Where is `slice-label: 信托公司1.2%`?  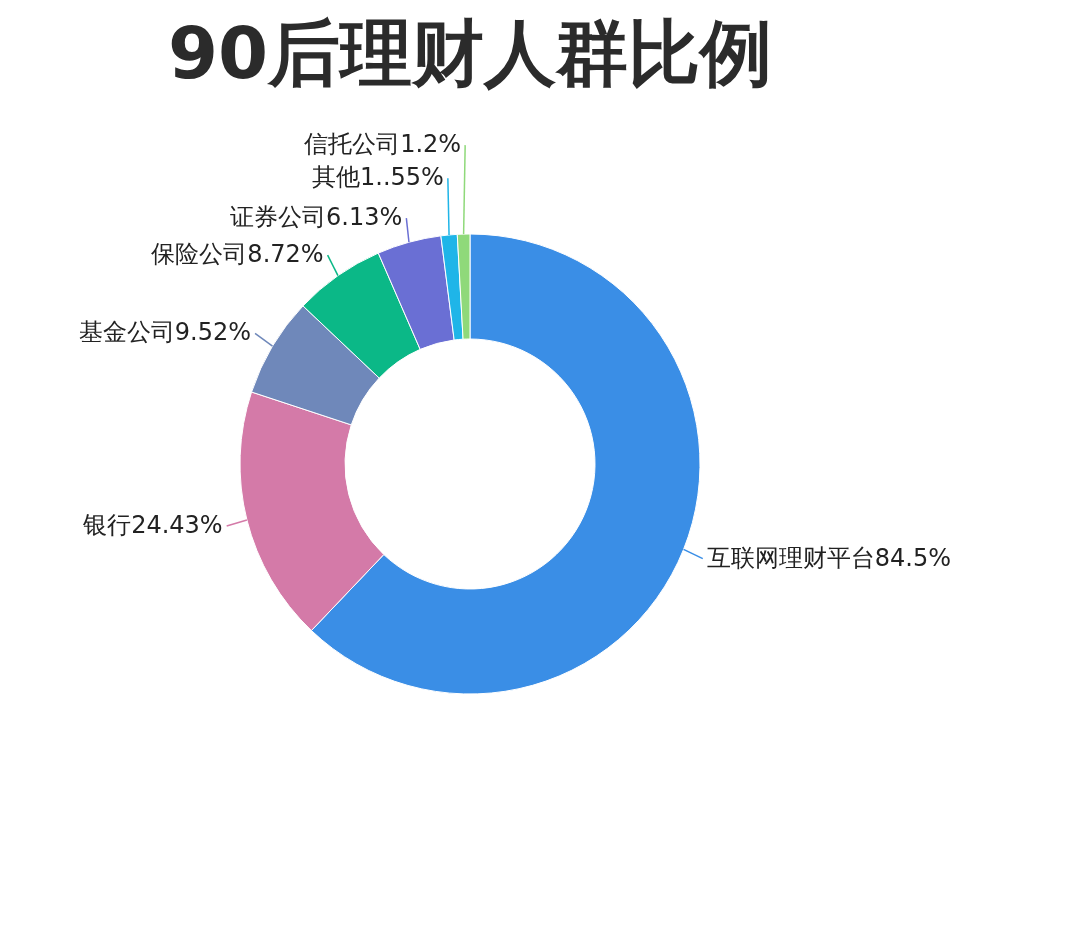 slice-label: 信托公司1.2% is located at coordinates (383, 144).